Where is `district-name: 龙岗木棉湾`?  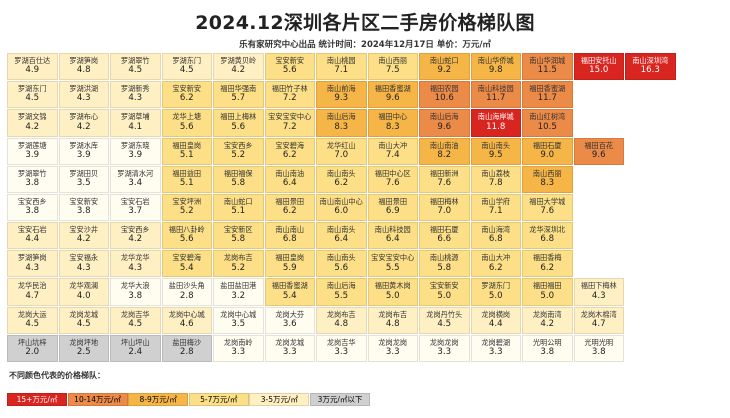
district-name: 龙岗木棉湾 is located at coordinates (598, 314).